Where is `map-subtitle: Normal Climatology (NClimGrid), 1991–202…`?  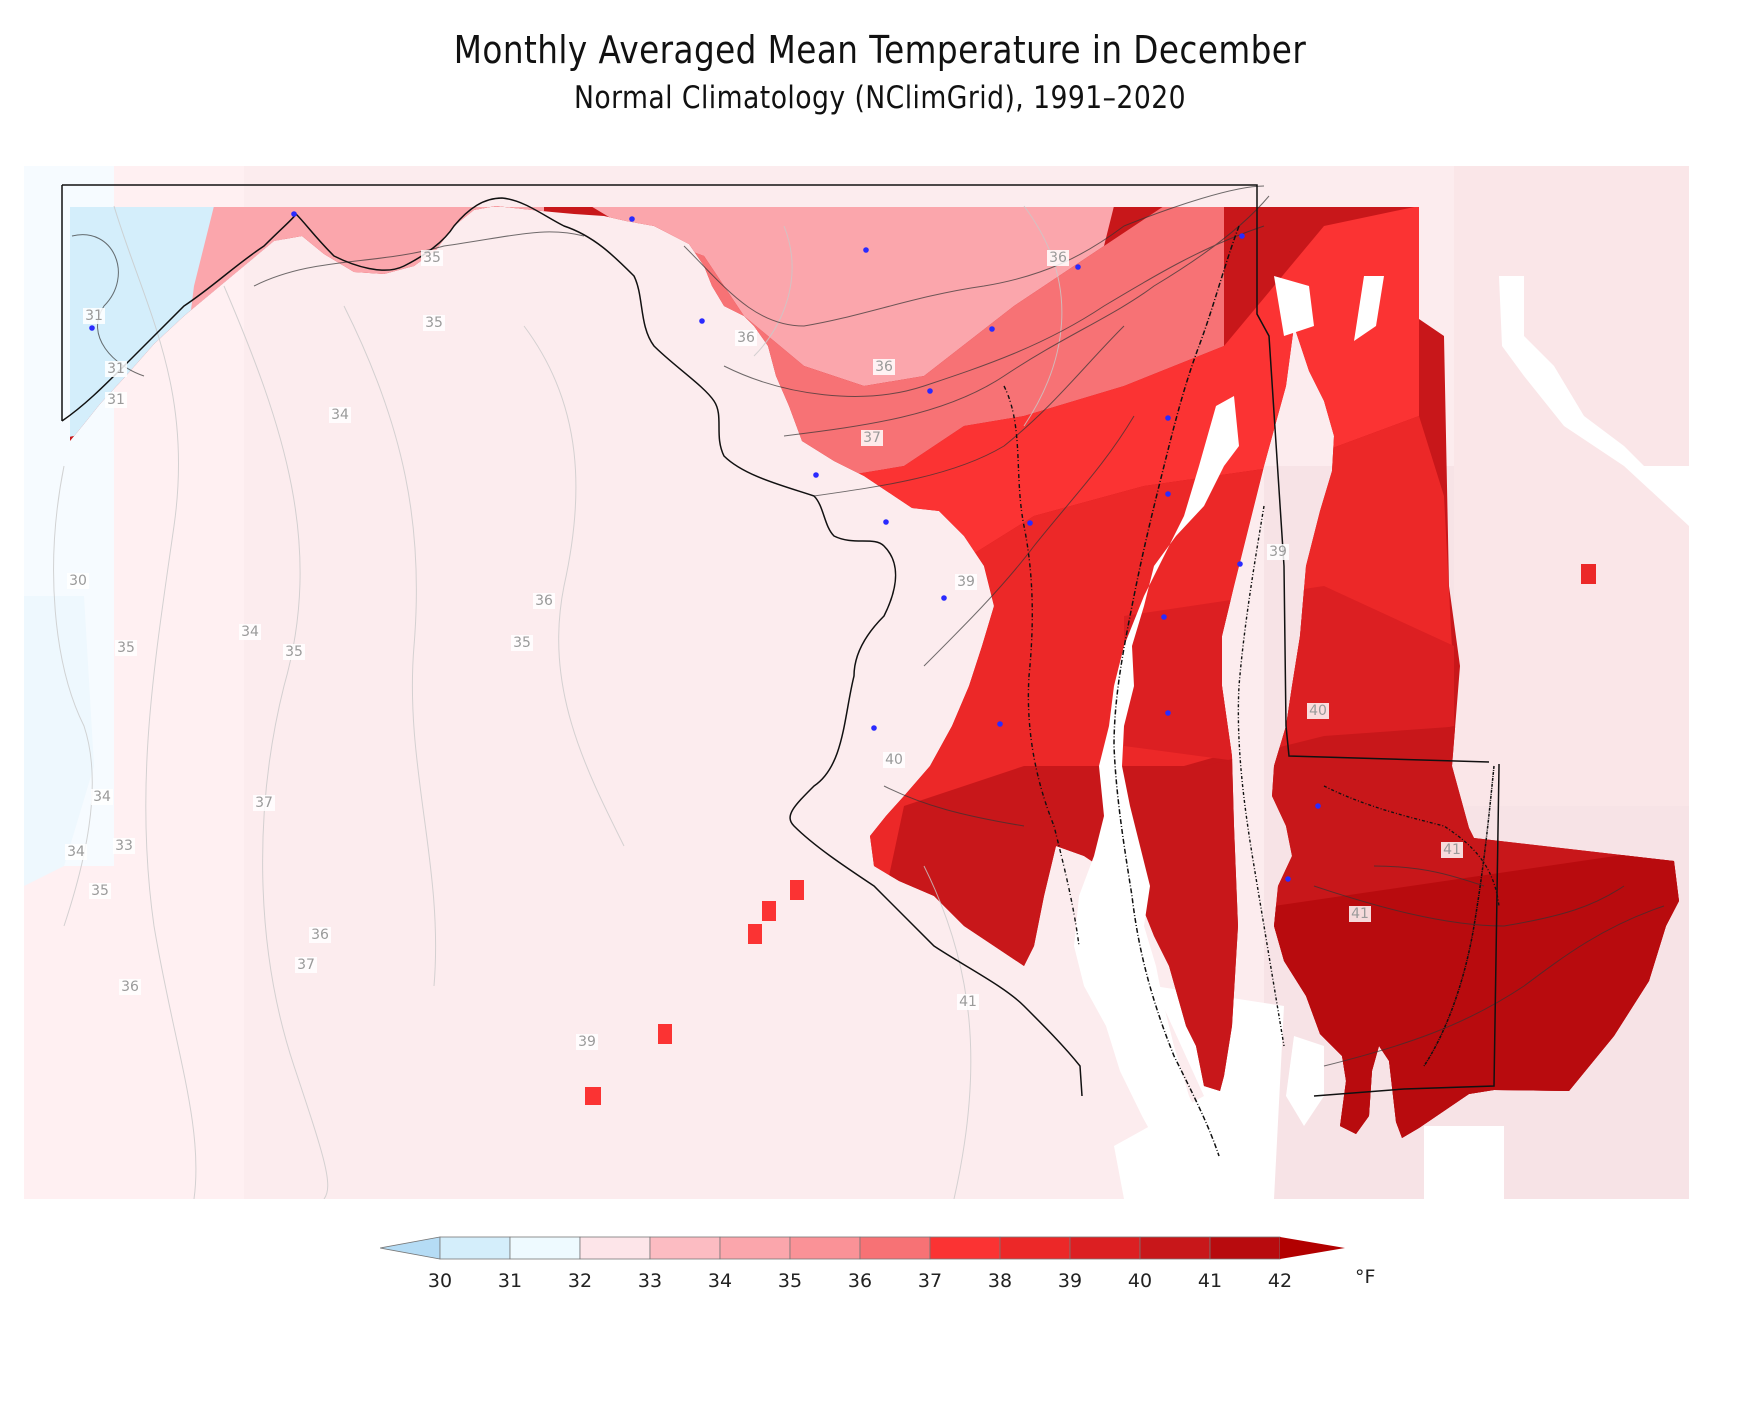 map-subtitle: Normal Climatology (NClimGrid), 1991–202… is located at coordinates (880, 98).